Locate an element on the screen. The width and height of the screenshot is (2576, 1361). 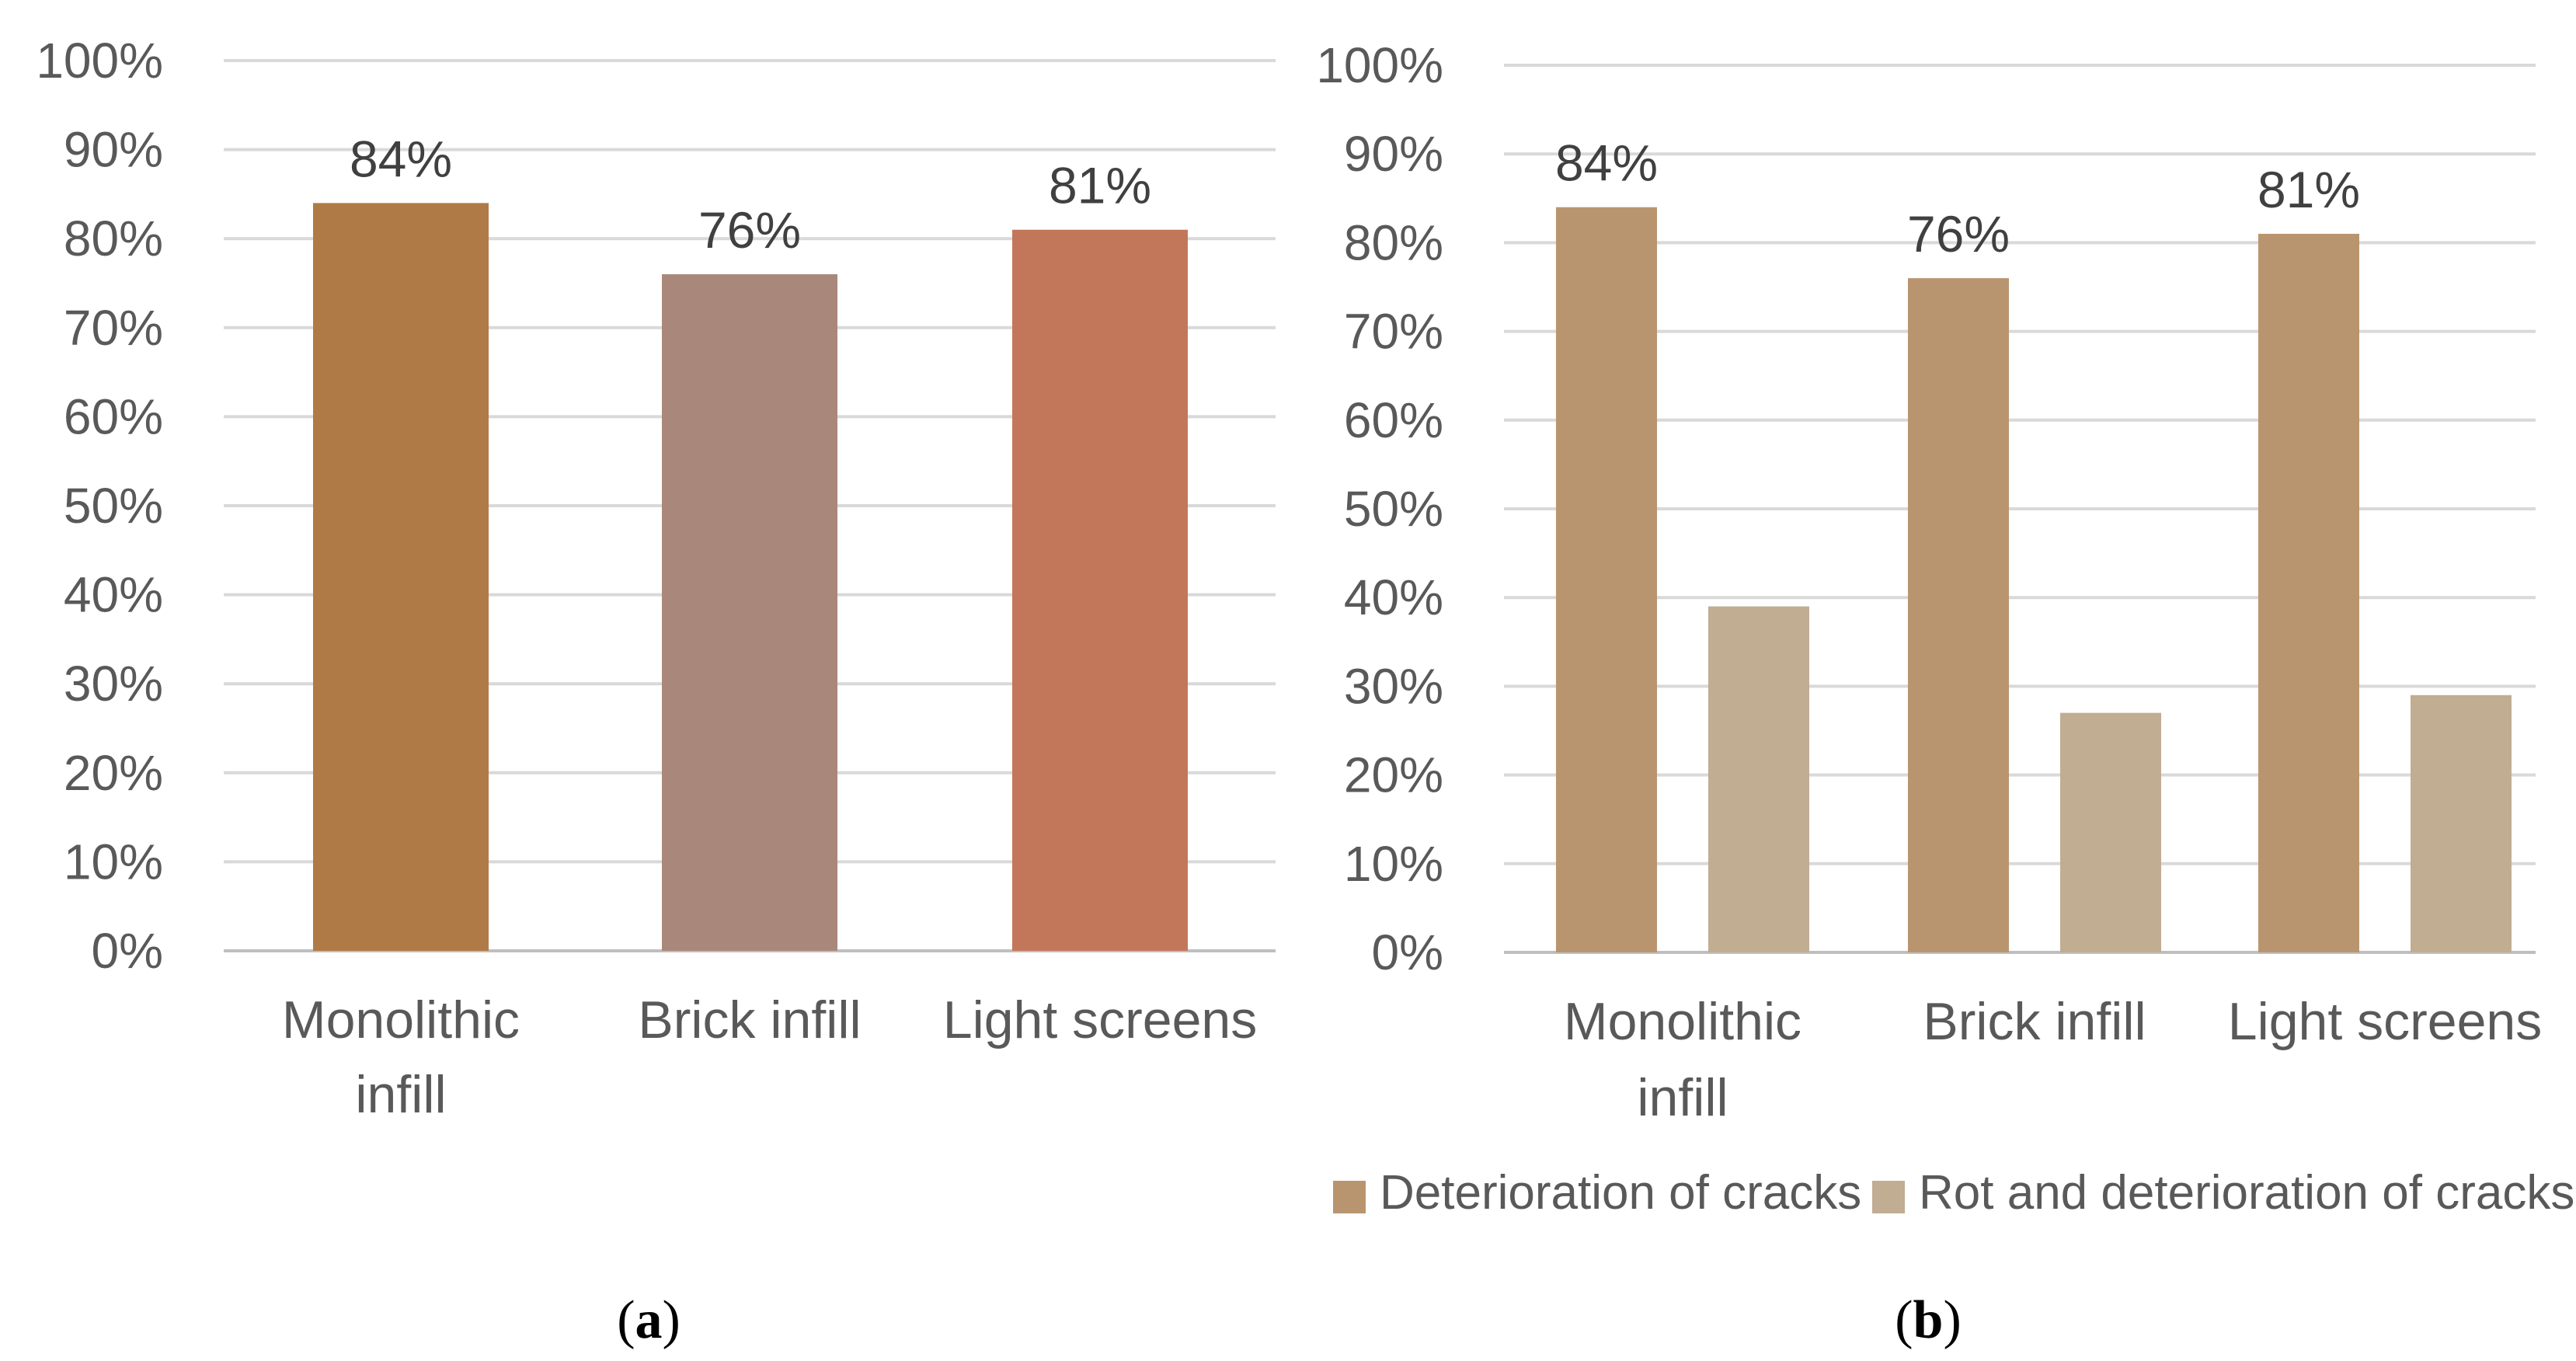
panel-letter: b is located at coordinates (1928, 1320).